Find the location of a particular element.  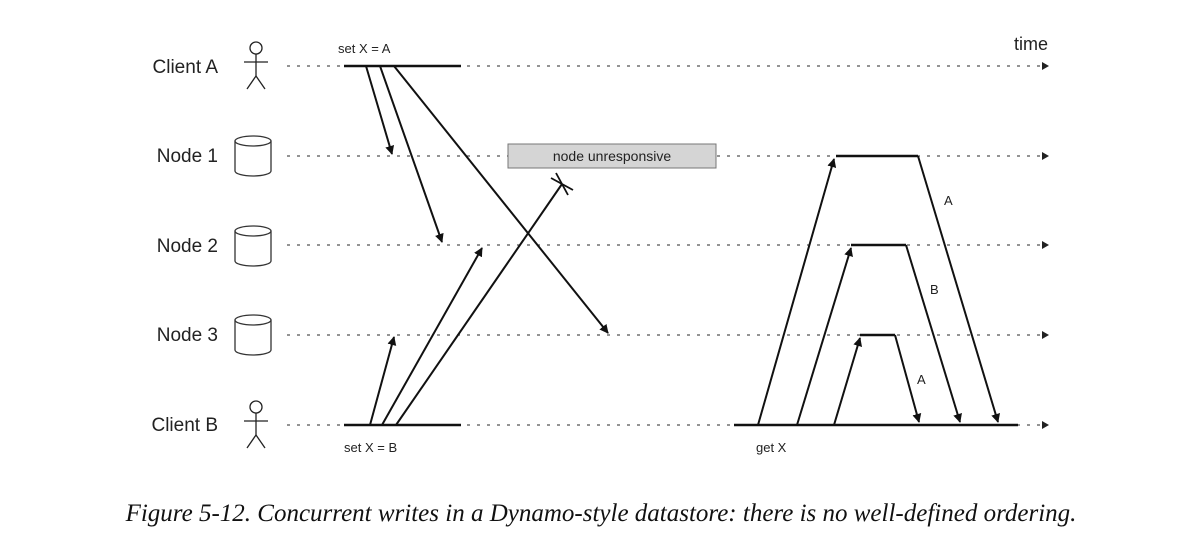

lane-label-client-b: Client B is located at coordinates (184, 425).